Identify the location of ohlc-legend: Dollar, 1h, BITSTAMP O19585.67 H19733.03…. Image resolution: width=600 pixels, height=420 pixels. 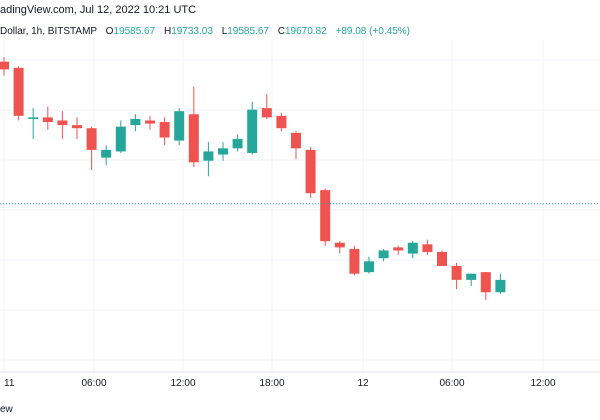
(205, 31).